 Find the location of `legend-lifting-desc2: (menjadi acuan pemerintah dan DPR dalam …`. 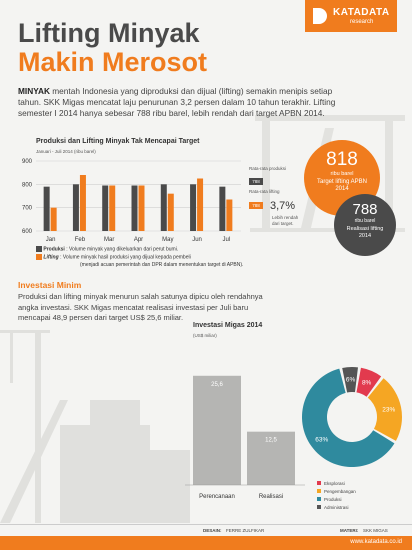

legend-lifting-desc2: (menjadi acuan pemerintah dan DPR dalam … is located at coordinates (162, 265).